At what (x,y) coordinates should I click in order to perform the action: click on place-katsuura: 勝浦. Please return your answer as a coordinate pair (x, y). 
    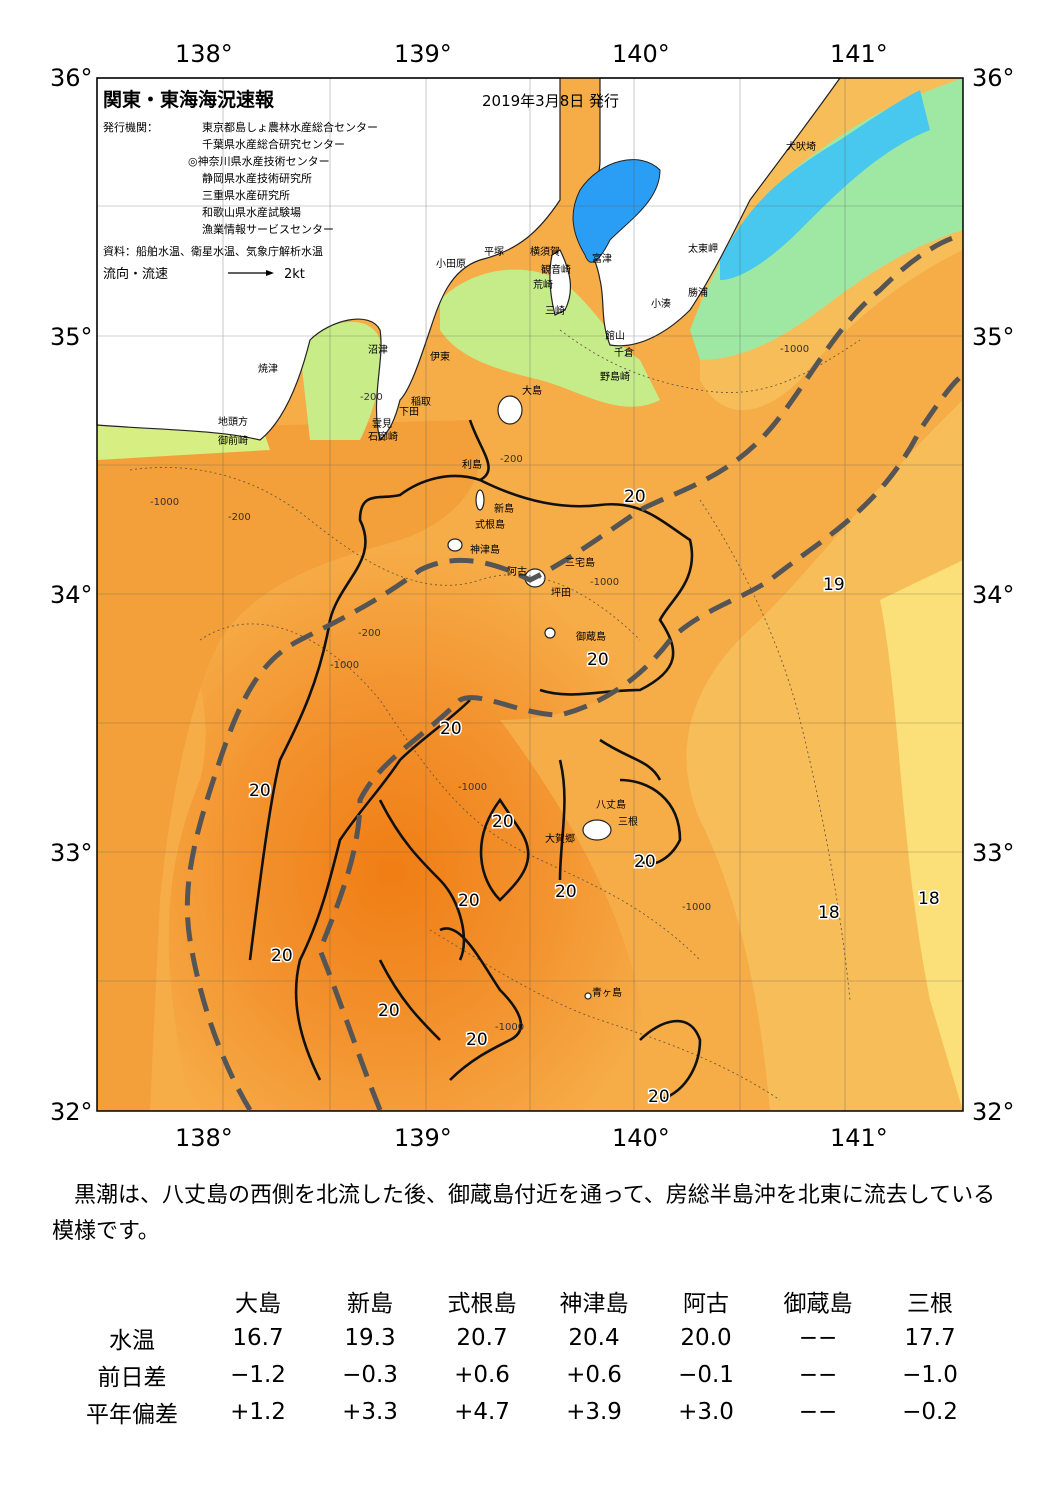
    Looking at the image, I should click on (698, 292).